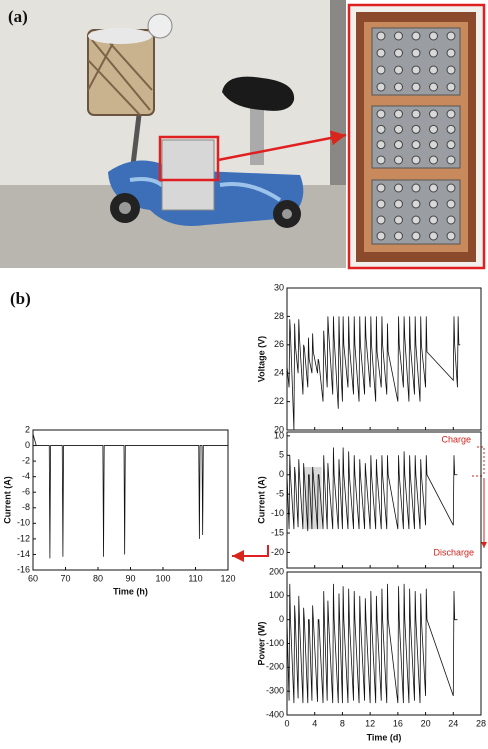 This screenshot has height=749, width=488. I want to click on y-tick-label: -16, so click(23, 569).